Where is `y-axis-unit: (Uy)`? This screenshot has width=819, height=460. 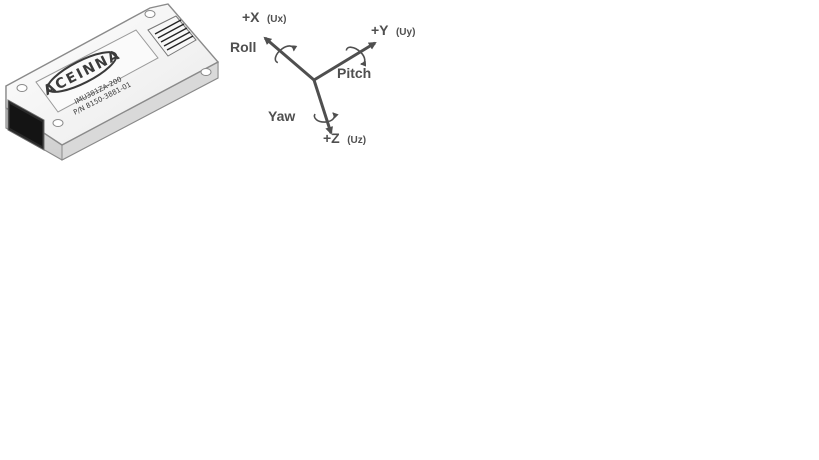 y-axis-unit: (Uy) is located at coordinates (405, 32).